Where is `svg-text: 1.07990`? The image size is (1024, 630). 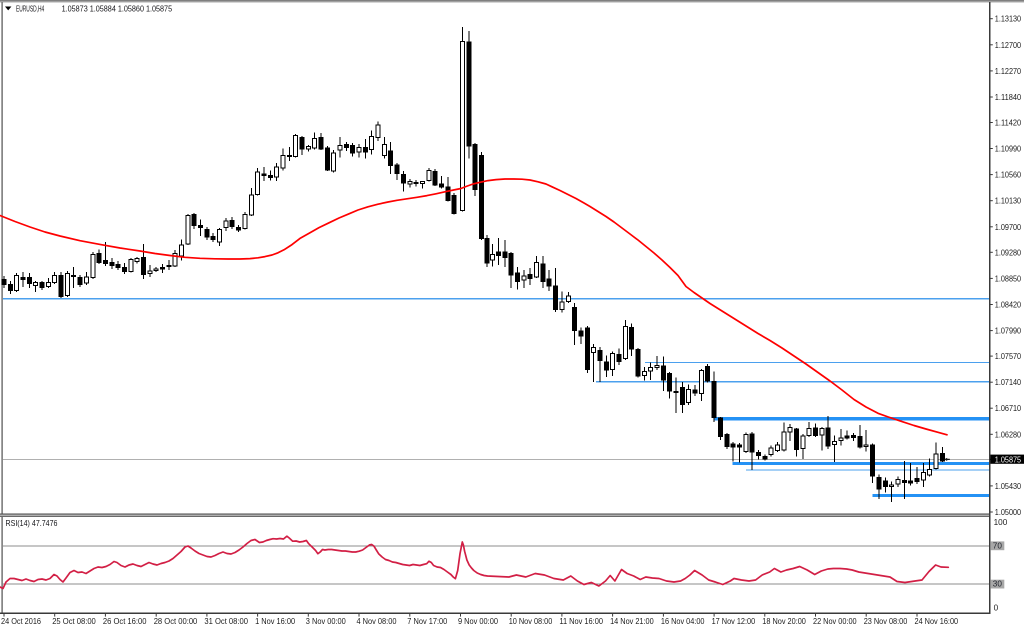 svg-text: 1.07990 is located at coordinates (1008, 331).